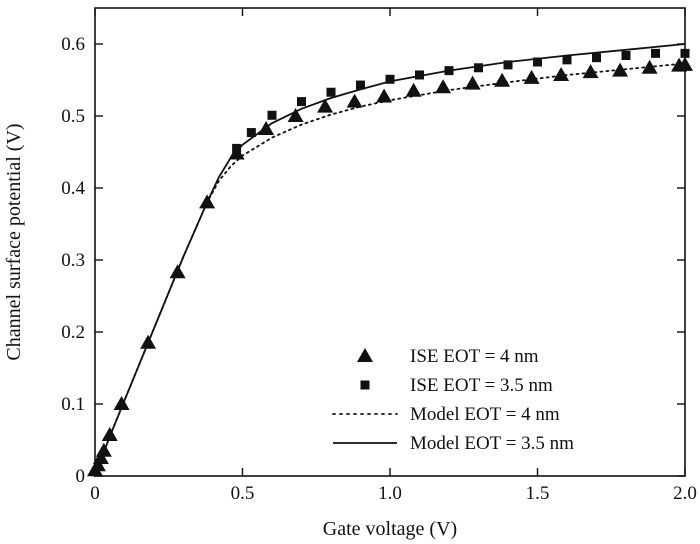 This screenshot has height=544, width=700. What do you see at coordinates (81, 476) in the screenshot?
I see `y-tick-label: 0` at bounding box center [81, 476].